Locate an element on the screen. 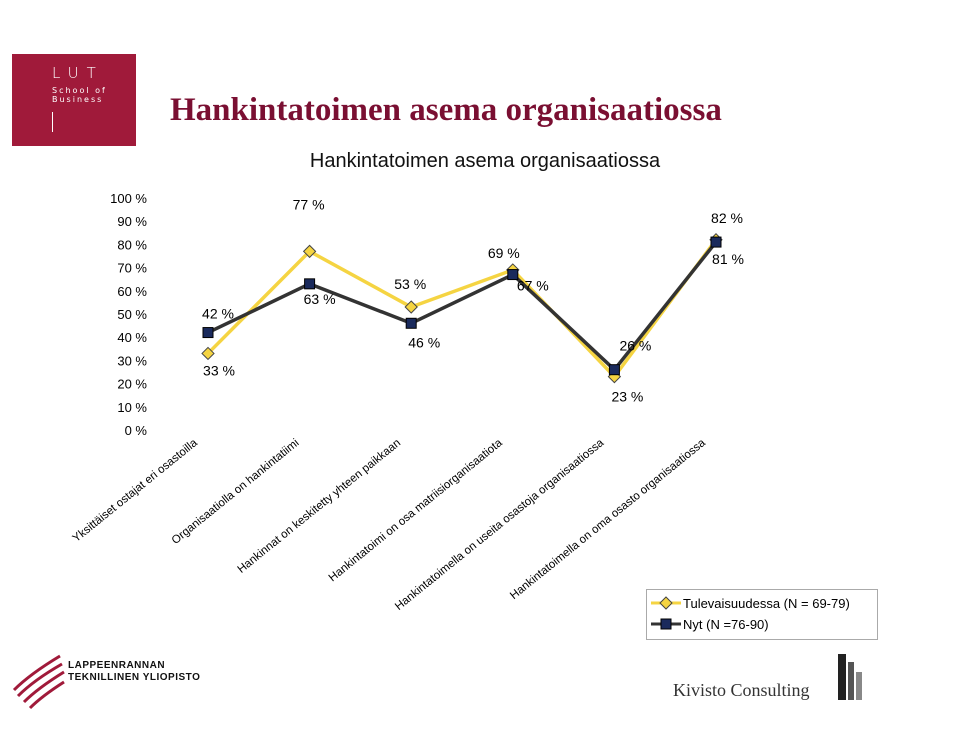 This screenshot has height=746, width=960. data-label-future: 77 % is located at coordinates (309, 204).